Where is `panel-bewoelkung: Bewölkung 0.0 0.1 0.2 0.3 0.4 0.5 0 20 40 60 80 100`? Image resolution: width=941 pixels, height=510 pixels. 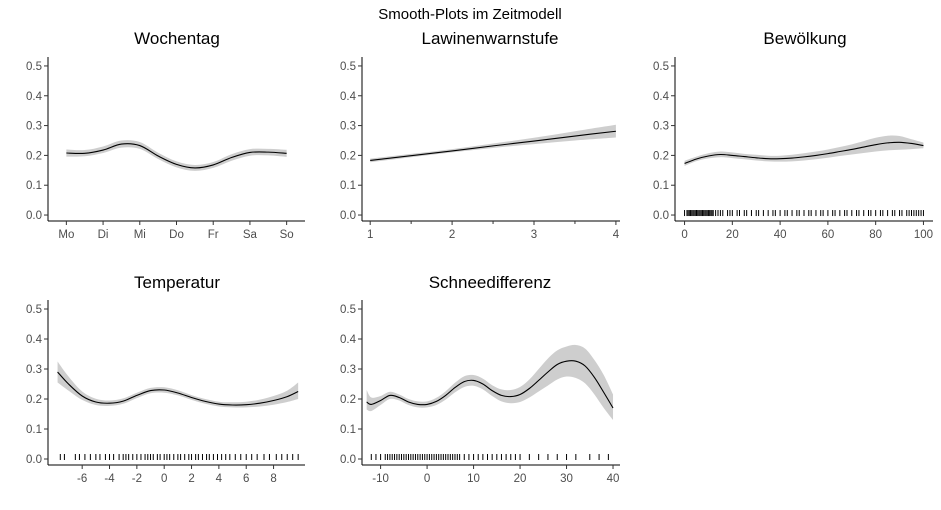
panel-bewoelkung: Bewölkung 0.0 0.1 0.2 0.3 0.4 0.5 0 20 40 60 80 100 is located at coordinates (793, 135).